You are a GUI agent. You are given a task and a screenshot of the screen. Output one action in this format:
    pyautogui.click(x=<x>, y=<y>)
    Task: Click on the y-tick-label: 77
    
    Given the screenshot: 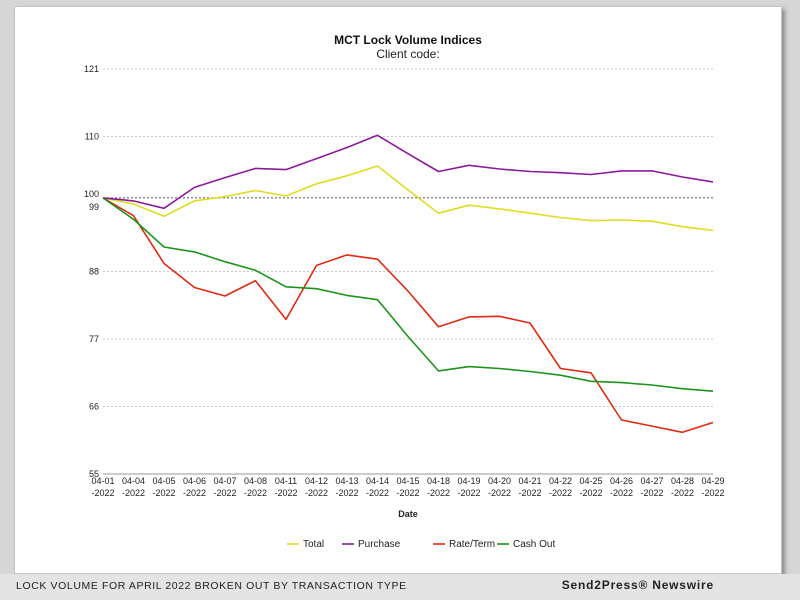 What is the action you would take?
    pyautogui.click(x=94, y=339)
    